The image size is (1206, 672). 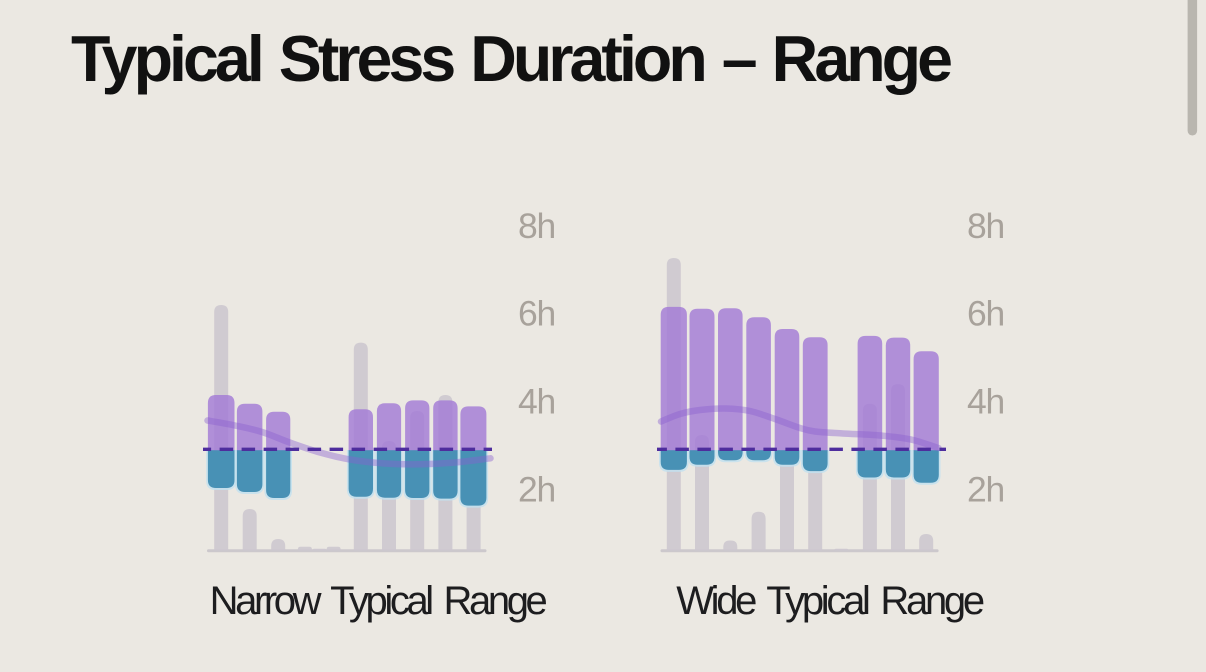 I want to click on svg-text: Narrow Typical Range, so click(x=378, y=601).